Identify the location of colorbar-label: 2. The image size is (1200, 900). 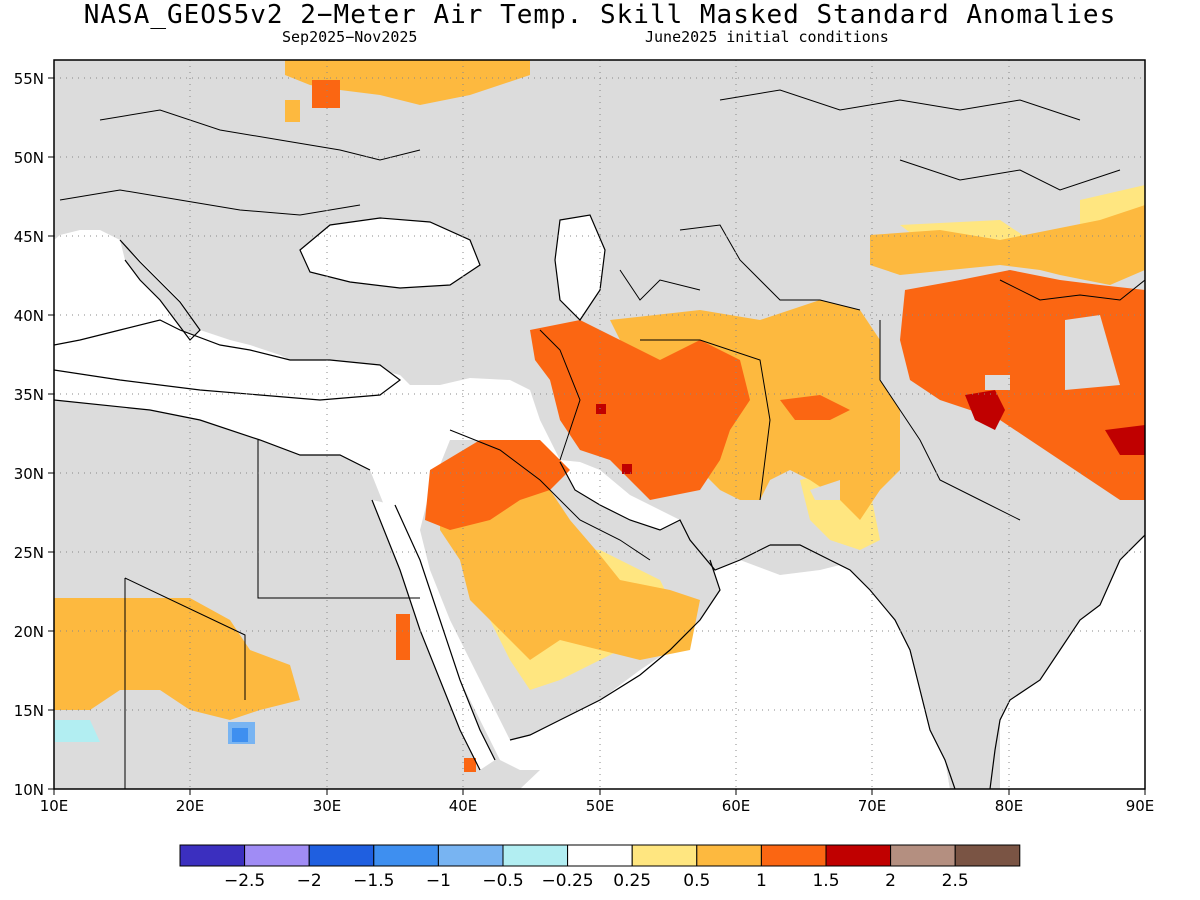
(890, 881).